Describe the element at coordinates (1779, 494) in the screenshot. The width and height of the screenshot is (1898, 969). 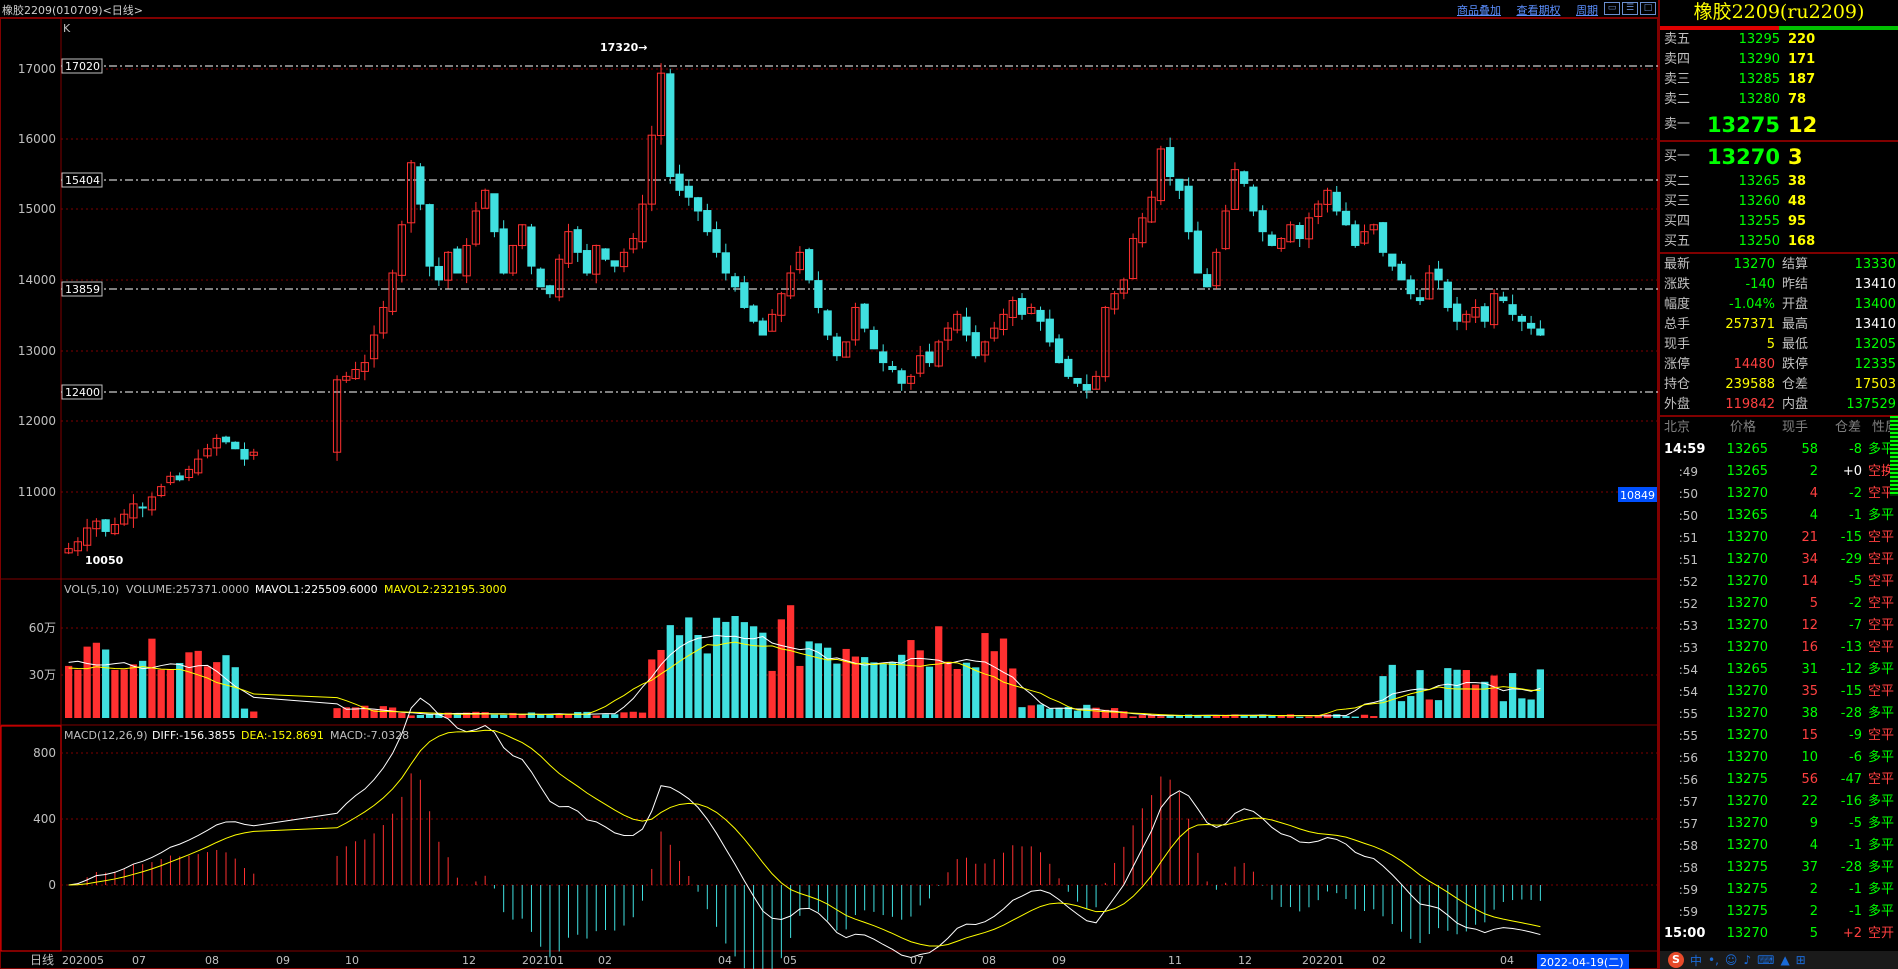
I see `tick-row: :50 13270 4 -2 空平` at that location.